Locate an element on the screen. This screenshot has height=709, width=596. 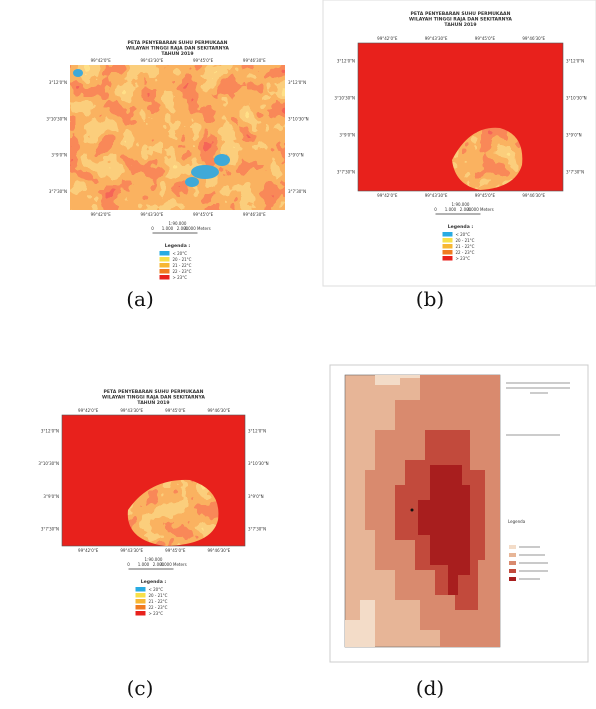
caption: (d) is located at coordinates (430, 688).